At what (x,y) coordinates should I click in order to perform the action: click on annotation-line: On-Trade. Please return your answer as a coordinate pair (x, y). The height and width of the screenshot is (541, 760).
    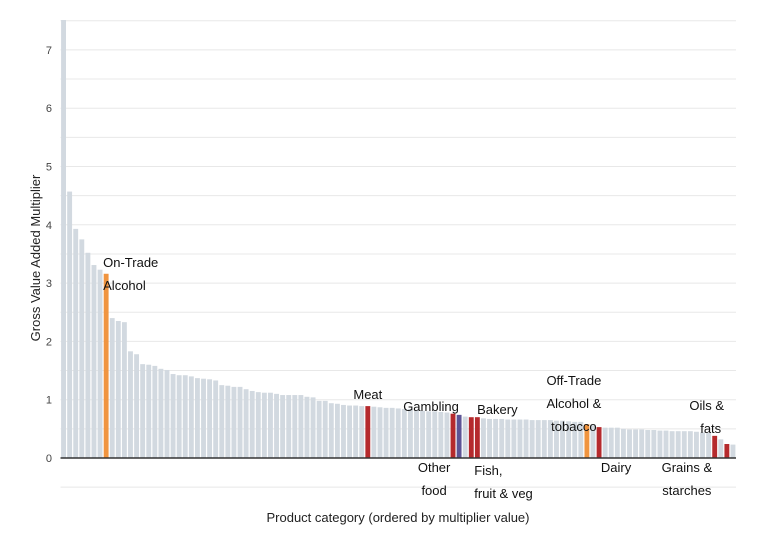
    Looking at the image, I should click on (130, 262).